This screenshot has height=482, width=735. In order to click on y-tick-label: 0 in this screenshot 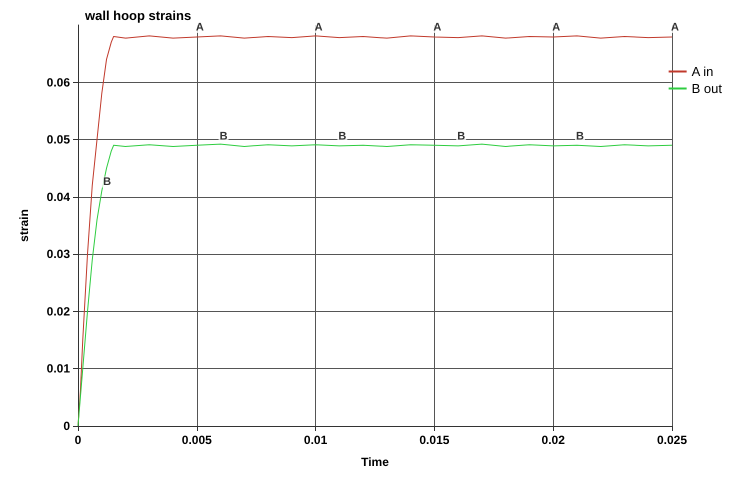, I will do `click(66, 426)`.